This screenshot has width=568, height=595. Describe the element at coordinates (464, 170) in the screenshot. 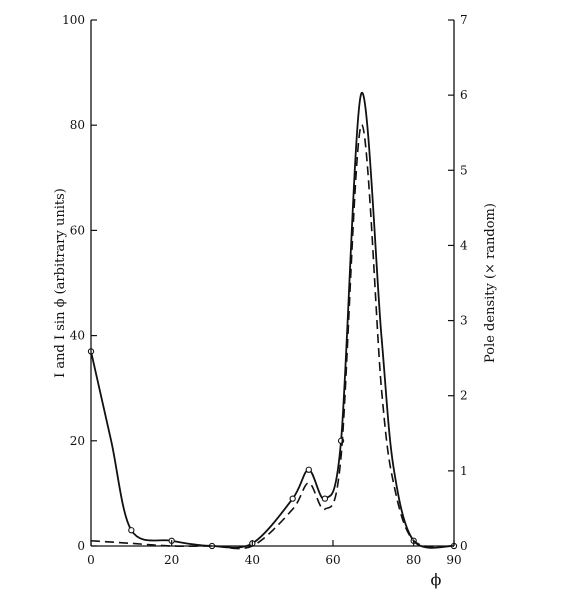

I see `y-right-tick-label: 5` at that location.